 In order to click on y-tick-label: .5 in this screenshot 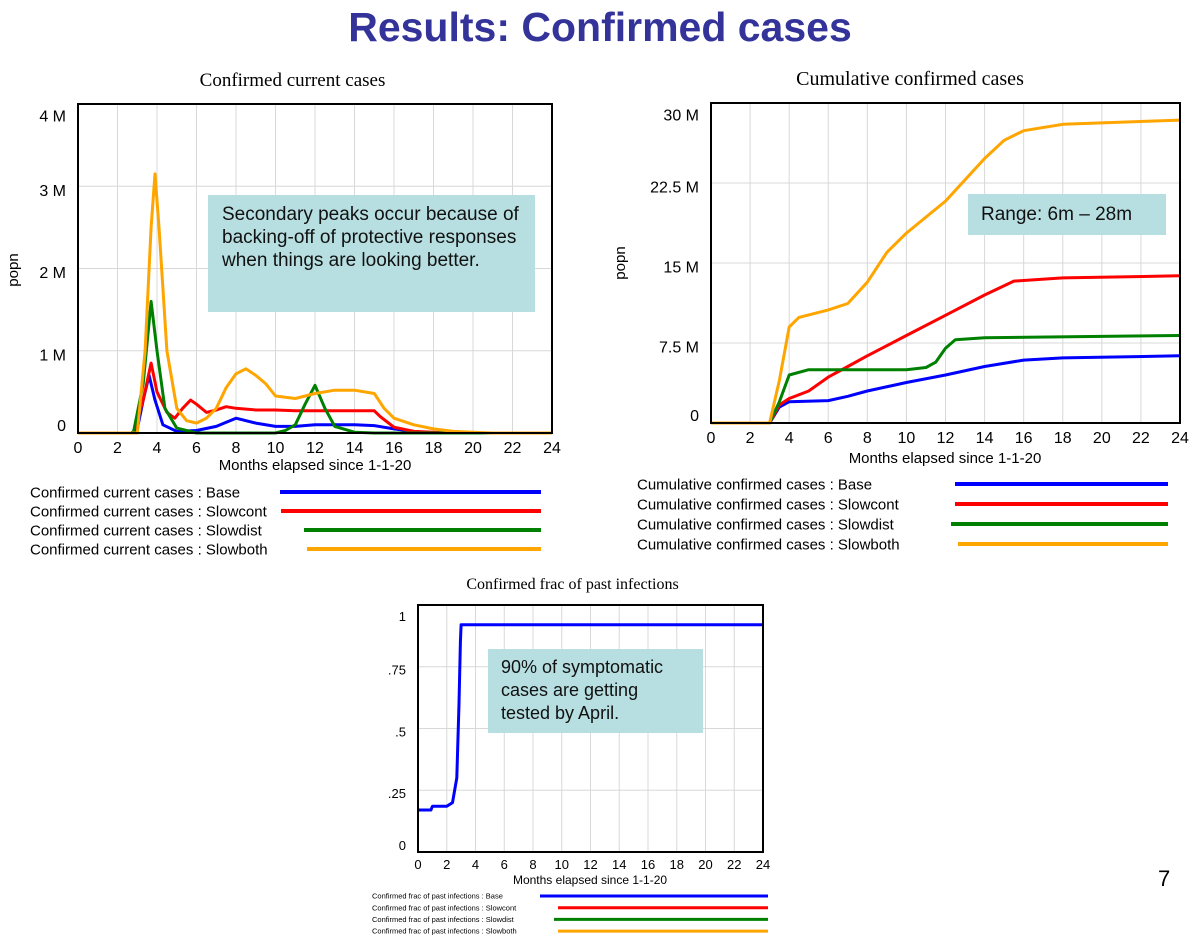, I will do `click(400, 731)`.